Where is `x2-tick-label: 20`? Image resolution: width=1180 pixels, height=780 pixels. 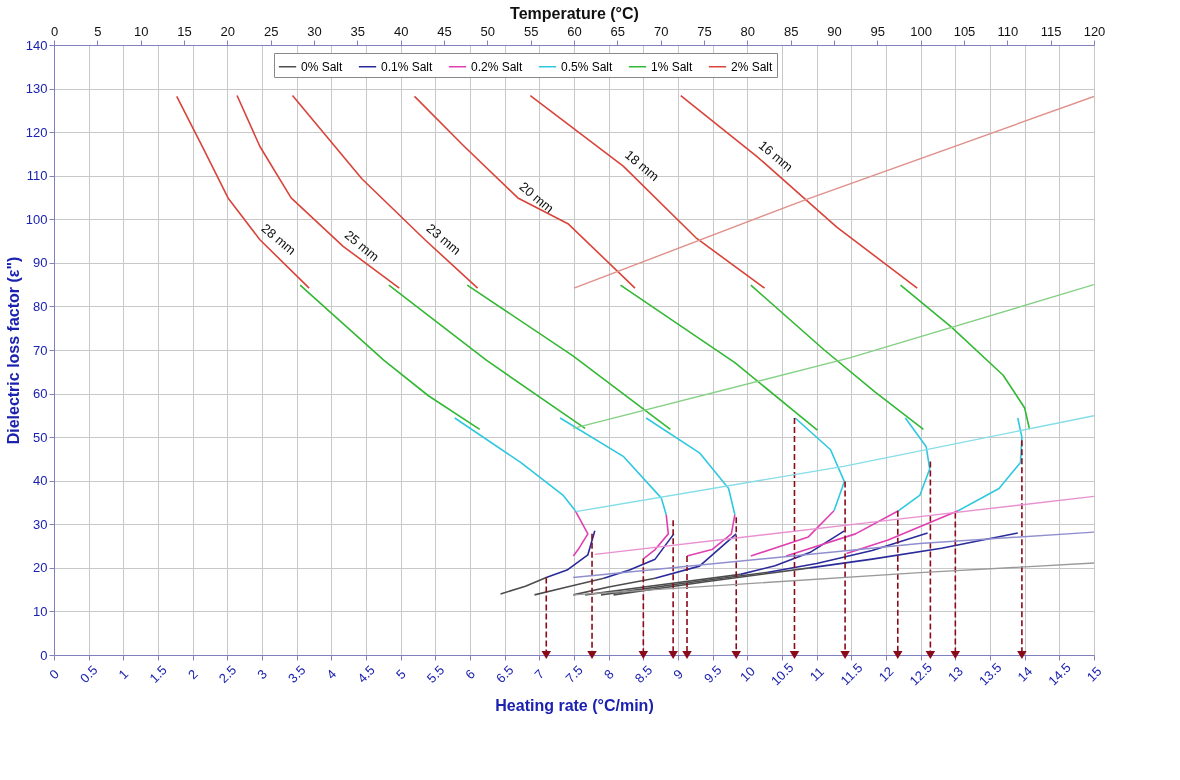
x2-tick-label: 20 is located at coordinates (228, 31).